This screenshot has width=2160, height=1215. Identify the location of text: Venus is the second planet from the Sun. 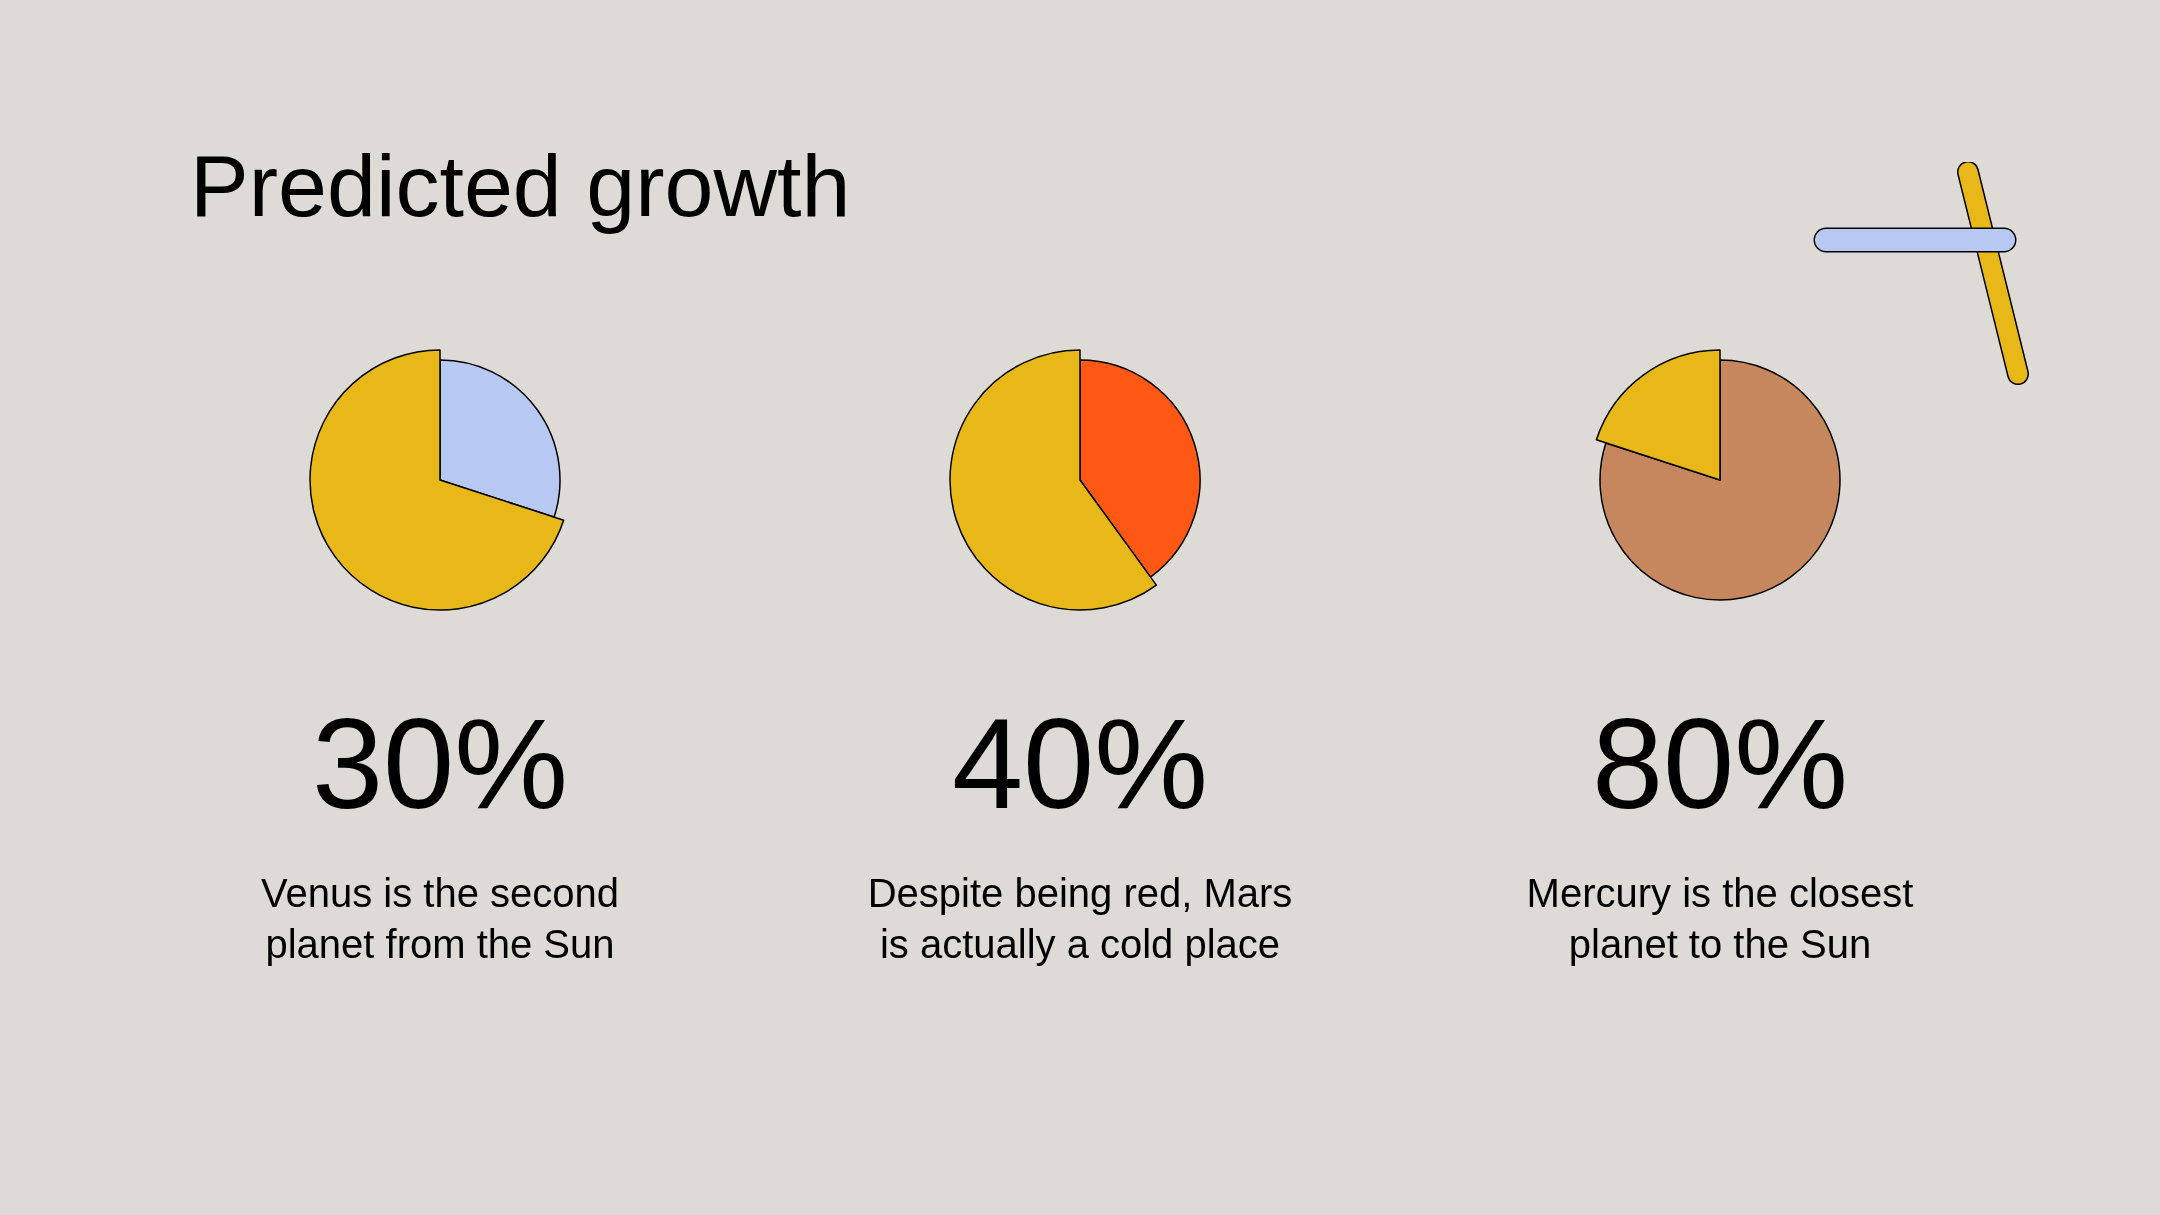
(440, 919).